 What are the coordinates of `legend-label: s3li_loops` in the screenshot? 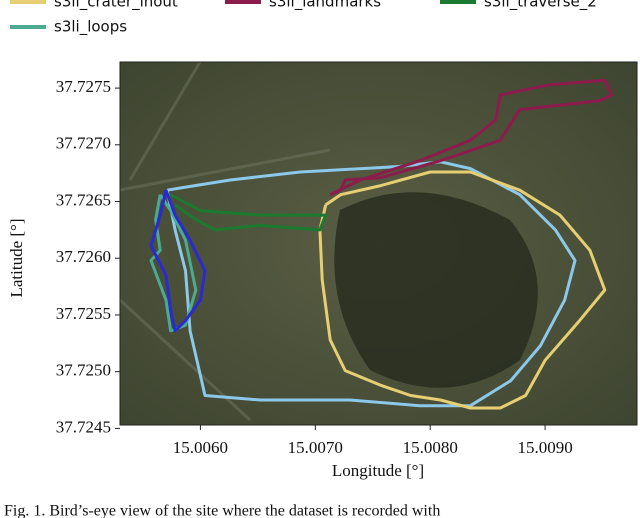 It's located at (90, 27).